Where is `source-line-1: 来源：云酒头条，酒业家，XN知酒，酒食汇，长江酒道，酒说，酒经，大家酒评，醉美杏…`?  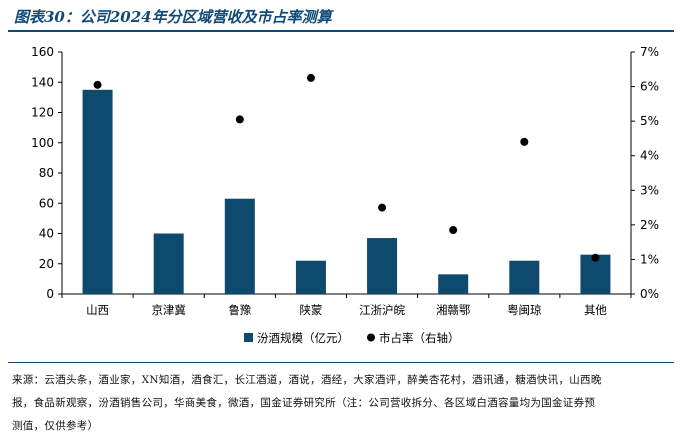
source-line-1: 来源：云酒头条，酒业家，XN知酒，酒食汇，长江酒道，酒说，酒经，大家酒评，醉美杏… is located at coordinates (307, 380).